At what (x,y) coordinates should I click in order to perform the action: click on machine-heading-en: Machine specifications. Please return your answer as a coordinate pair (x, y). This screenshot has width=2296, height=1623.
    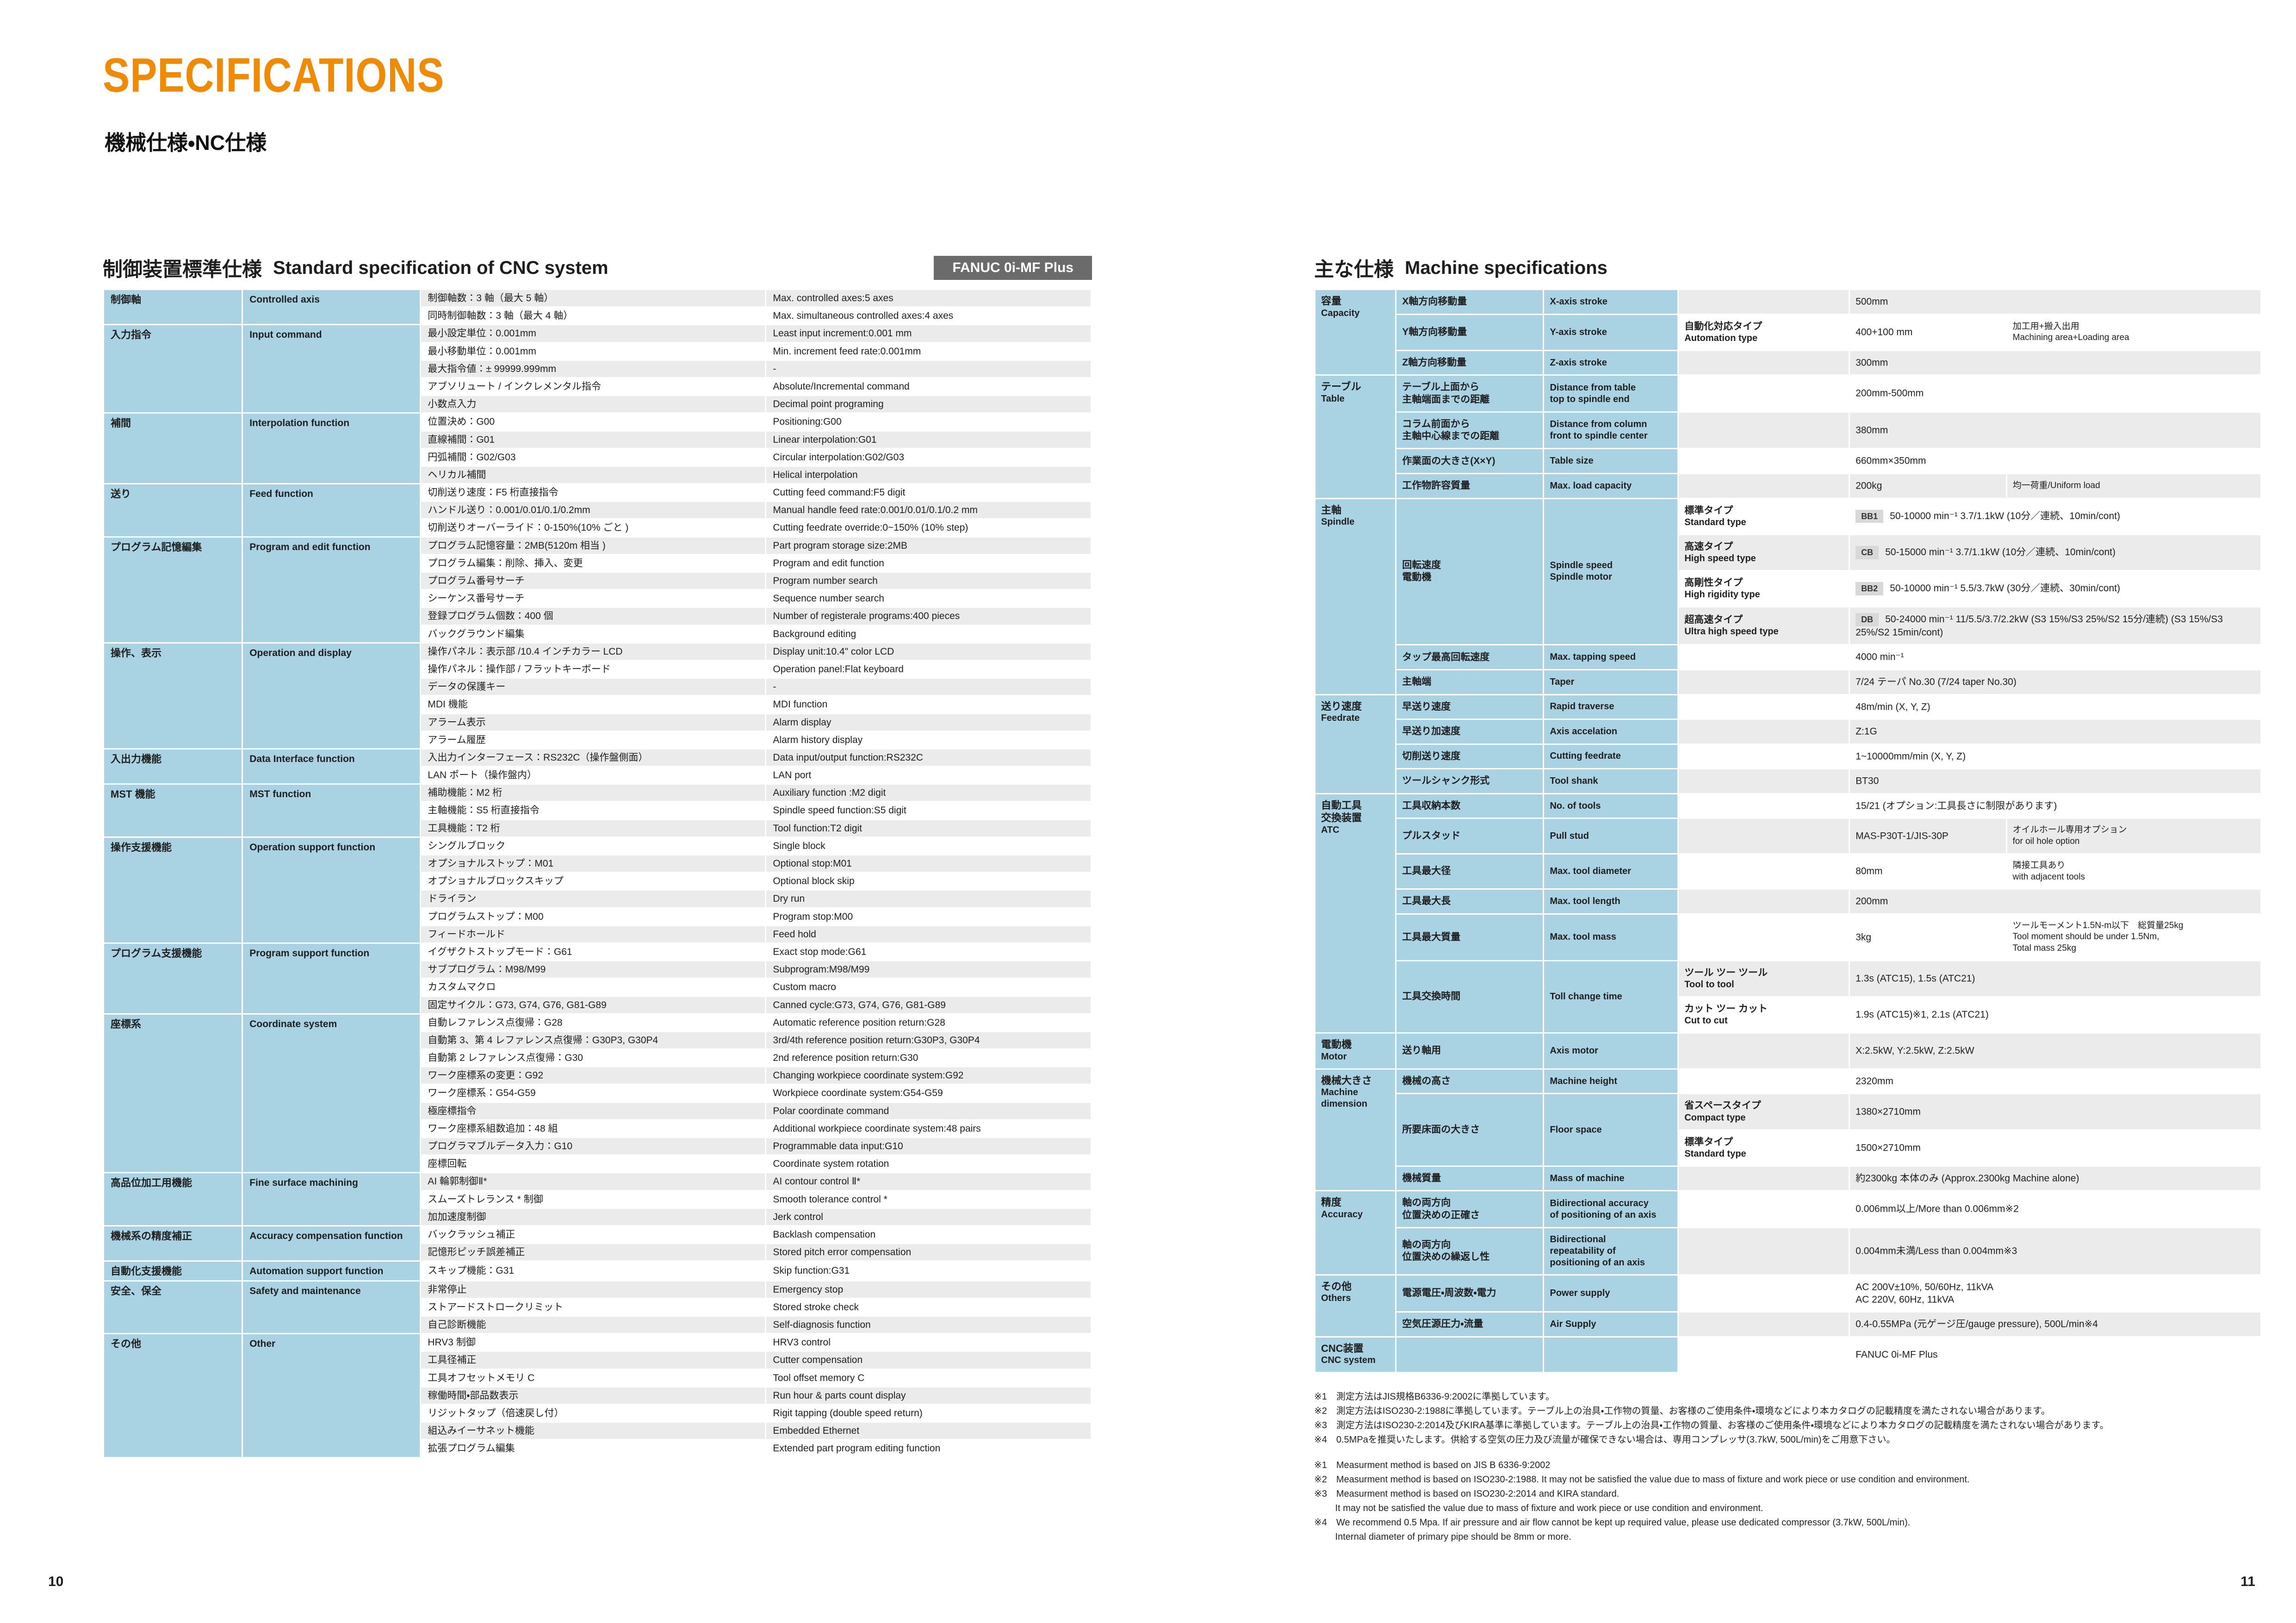
    Looking at the image, I should click on (1506, 267).